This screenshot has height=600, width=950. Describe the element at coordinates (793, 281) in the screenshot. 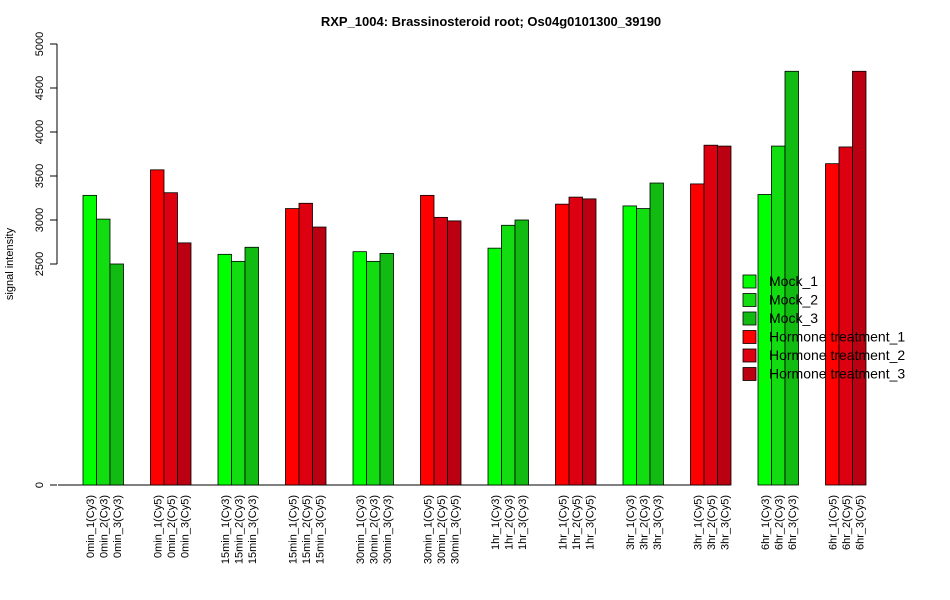

I see `legend-label: Mock_1` at that location.